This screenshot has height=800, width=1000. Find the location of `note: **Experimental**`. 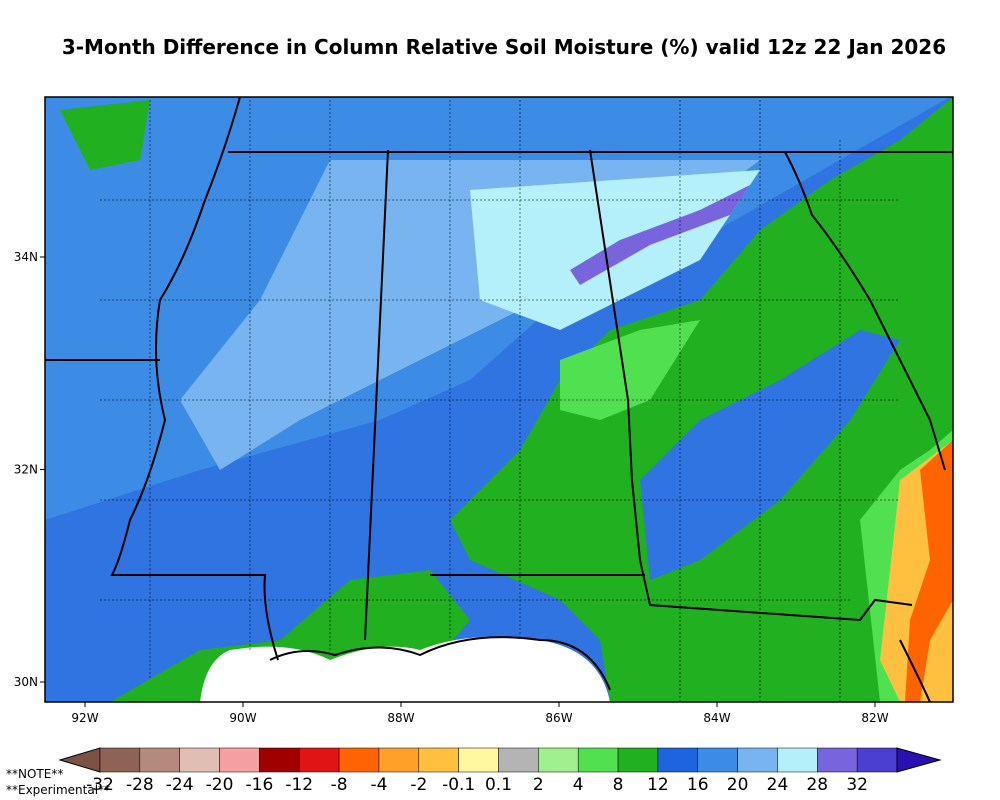

note: **Experimental** is located at coordinates (58, 790).